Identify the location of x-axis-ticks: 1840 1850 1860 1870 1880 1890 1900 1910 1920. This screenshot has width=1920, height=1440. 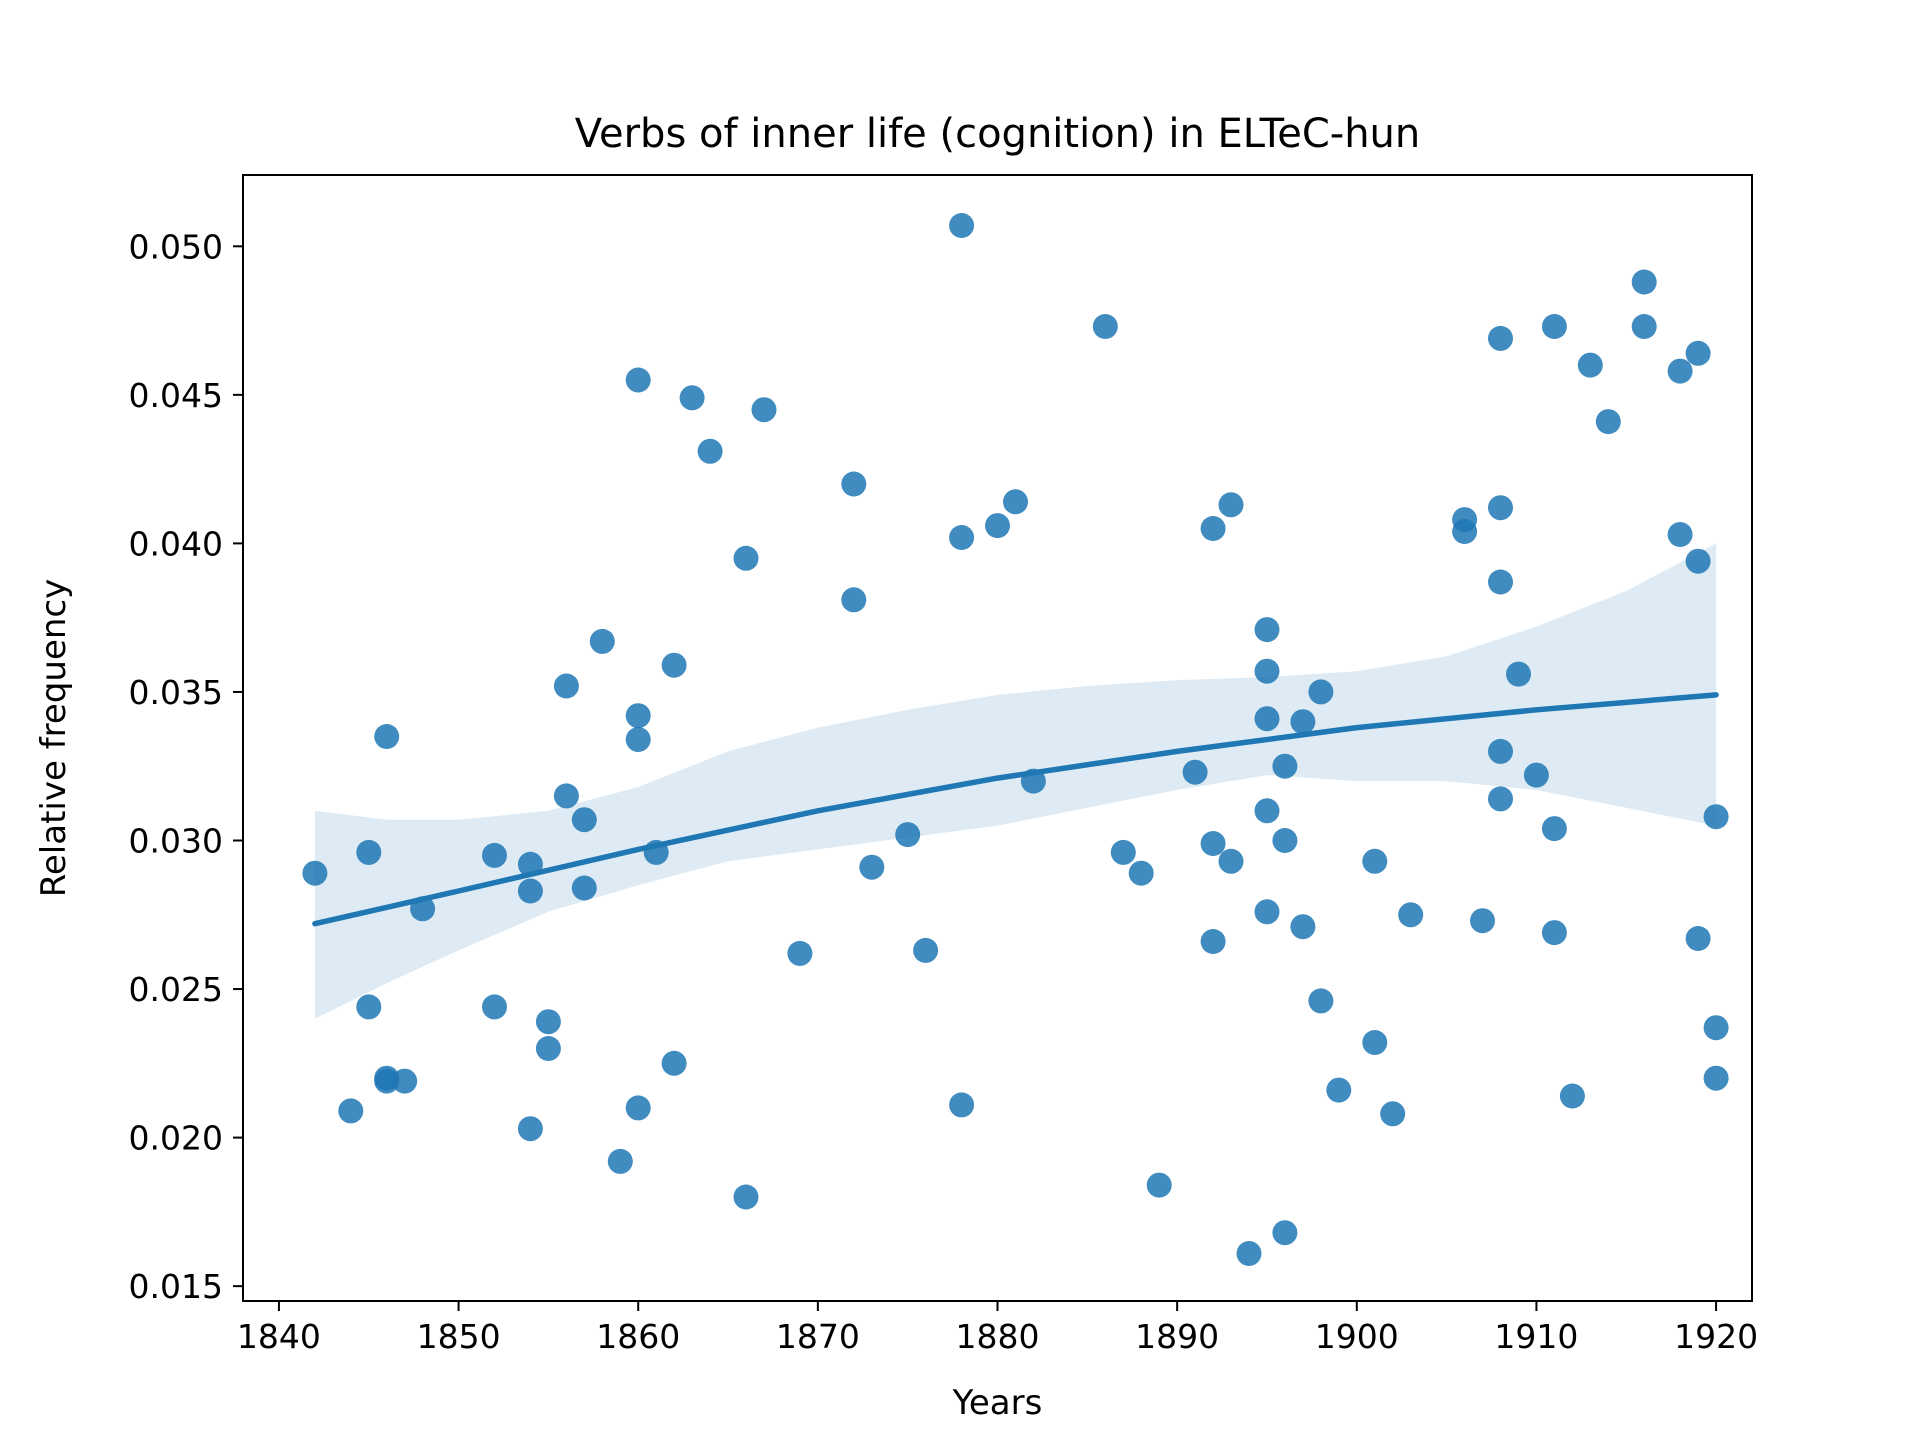
(997, 1328).